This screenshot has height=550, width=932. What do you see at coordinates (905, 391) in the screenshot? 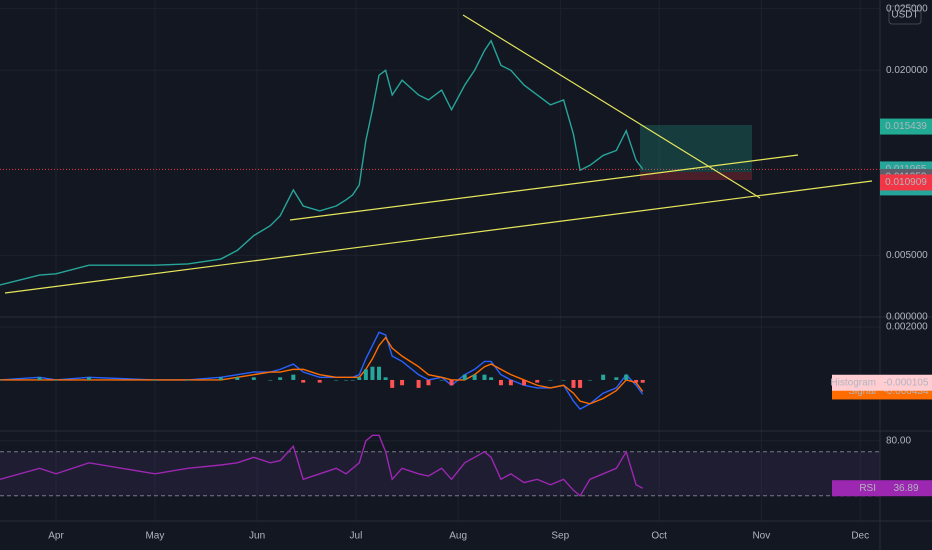
I see `indicator-value: -0.000434` at bounding box center [905, 391].